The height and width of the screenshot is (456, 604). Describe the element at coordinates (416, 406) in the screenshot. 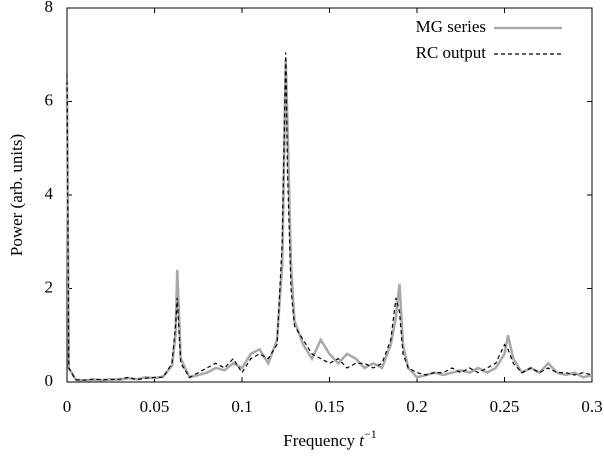

I see `x-tick-label: 0.2` at that location.